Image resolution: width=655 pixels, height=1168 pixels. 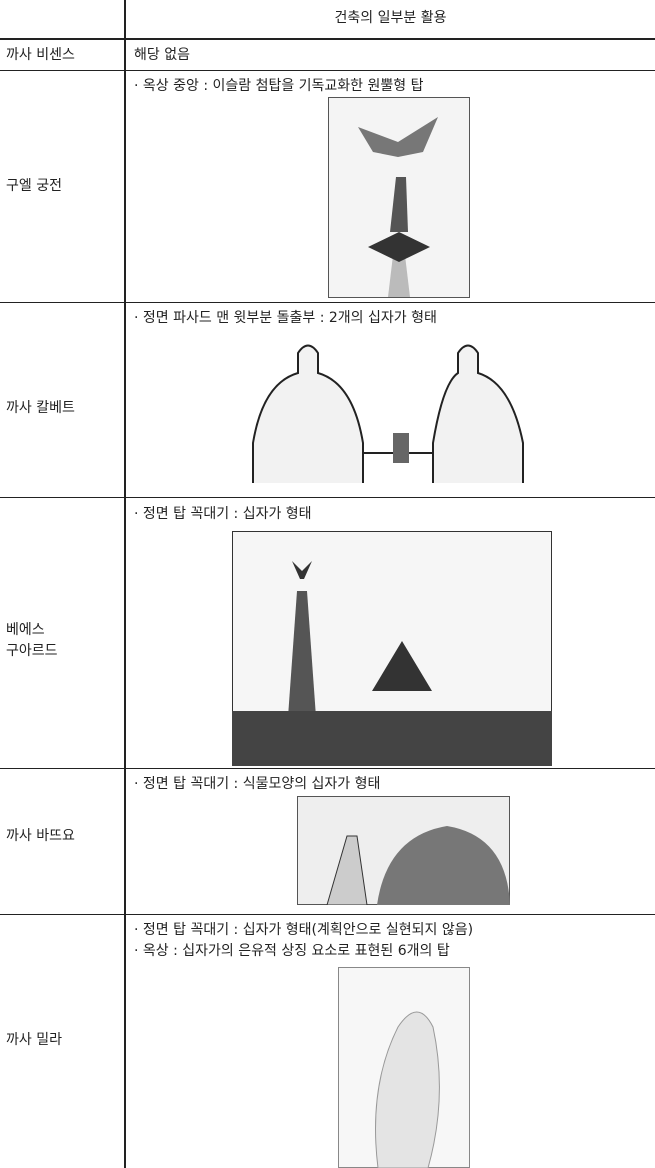 I want to click on row-name: 까사 밀라, so click(x=34, y=1040).